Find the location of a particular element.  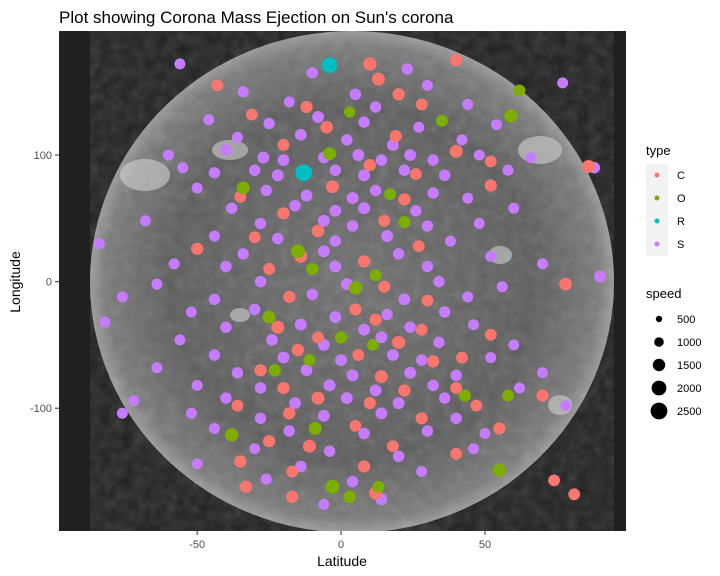

x-axis-title: Latitude is located at coordinates (342, 561).